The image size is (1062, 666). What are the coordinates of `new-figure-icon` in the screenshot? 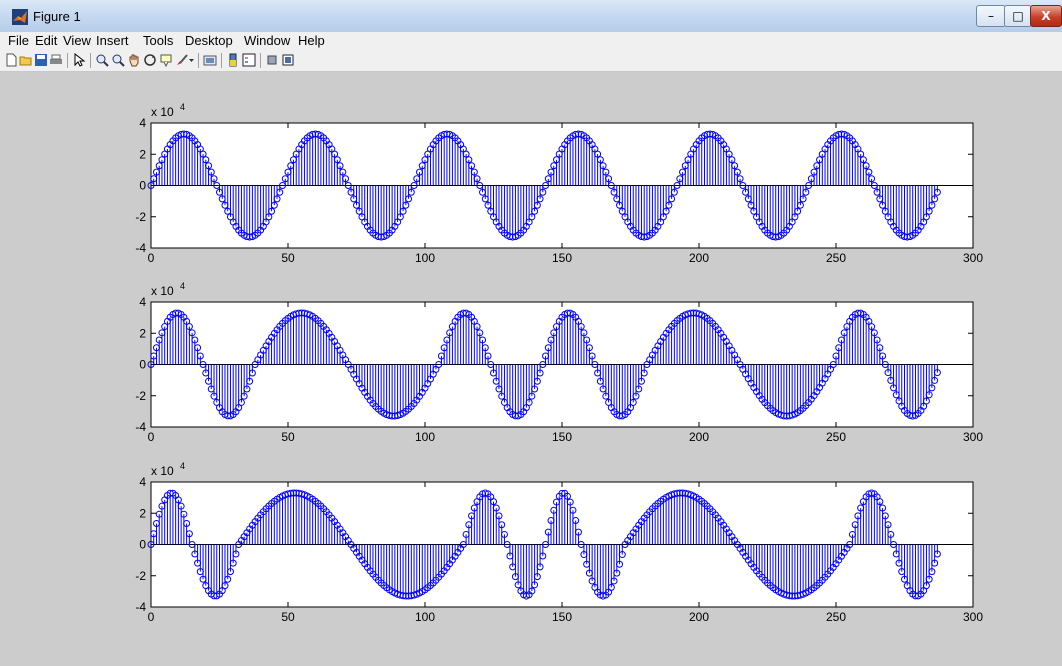 It's located at (11, 60).